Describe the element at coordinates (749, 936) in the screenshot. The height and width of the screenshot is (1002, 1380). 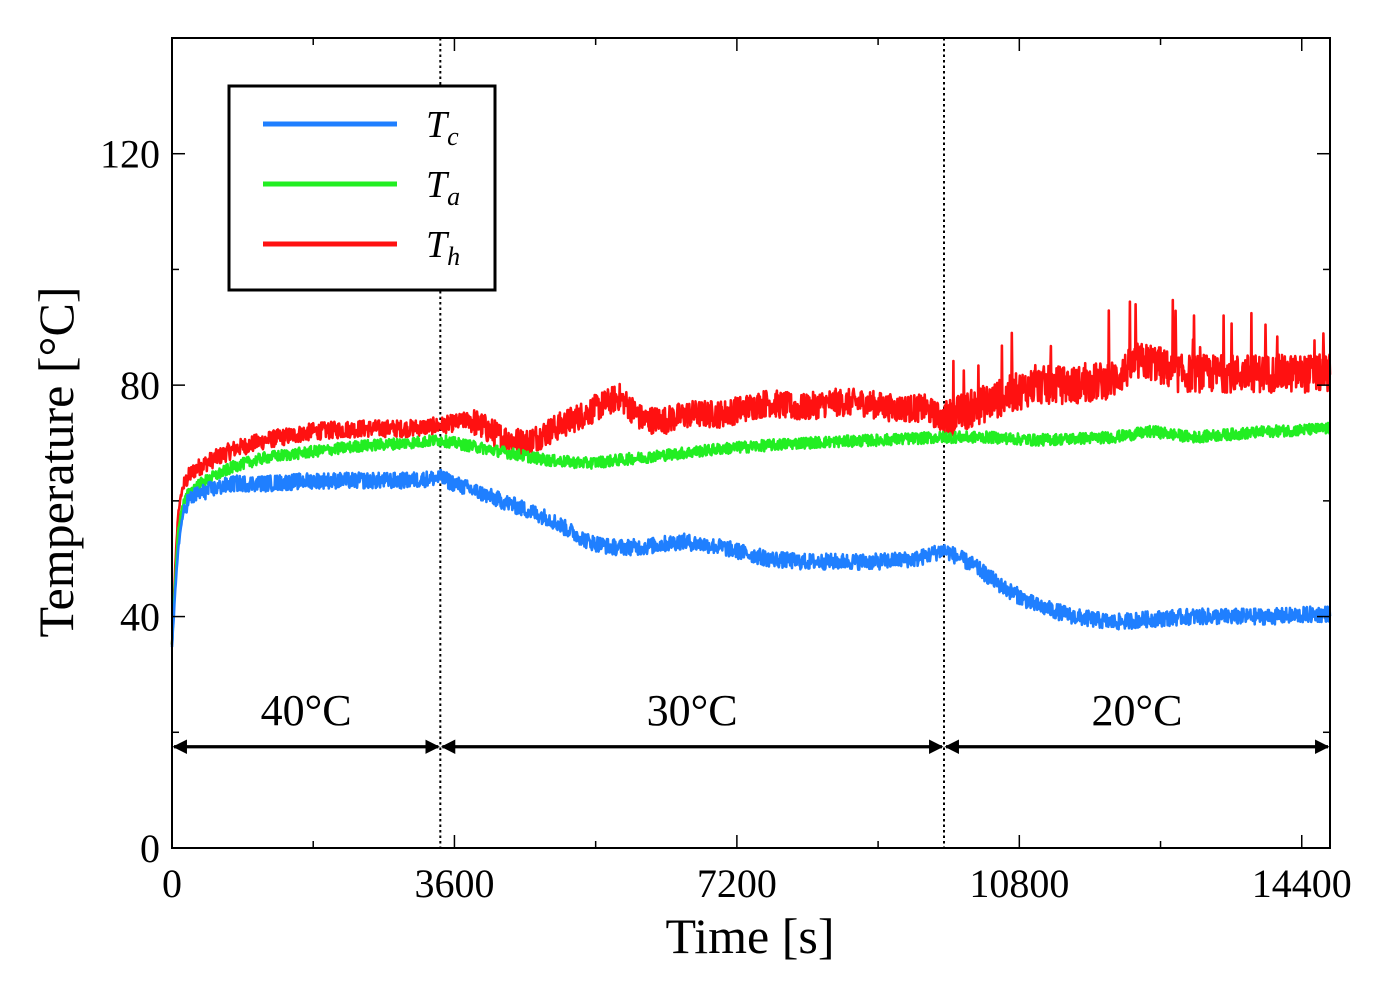
I see `x-axis-title: Time [s]` at that location.